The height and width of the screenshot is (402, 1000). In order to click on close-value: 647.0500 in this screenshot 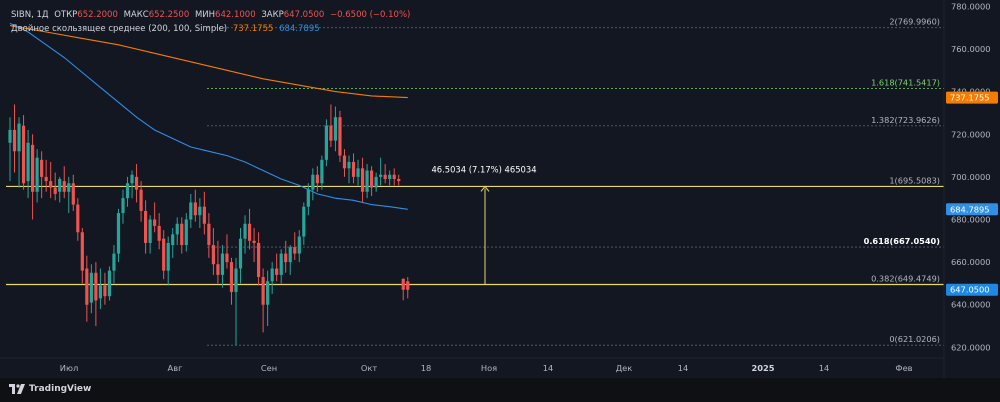, I will do `click(304, 15)`.